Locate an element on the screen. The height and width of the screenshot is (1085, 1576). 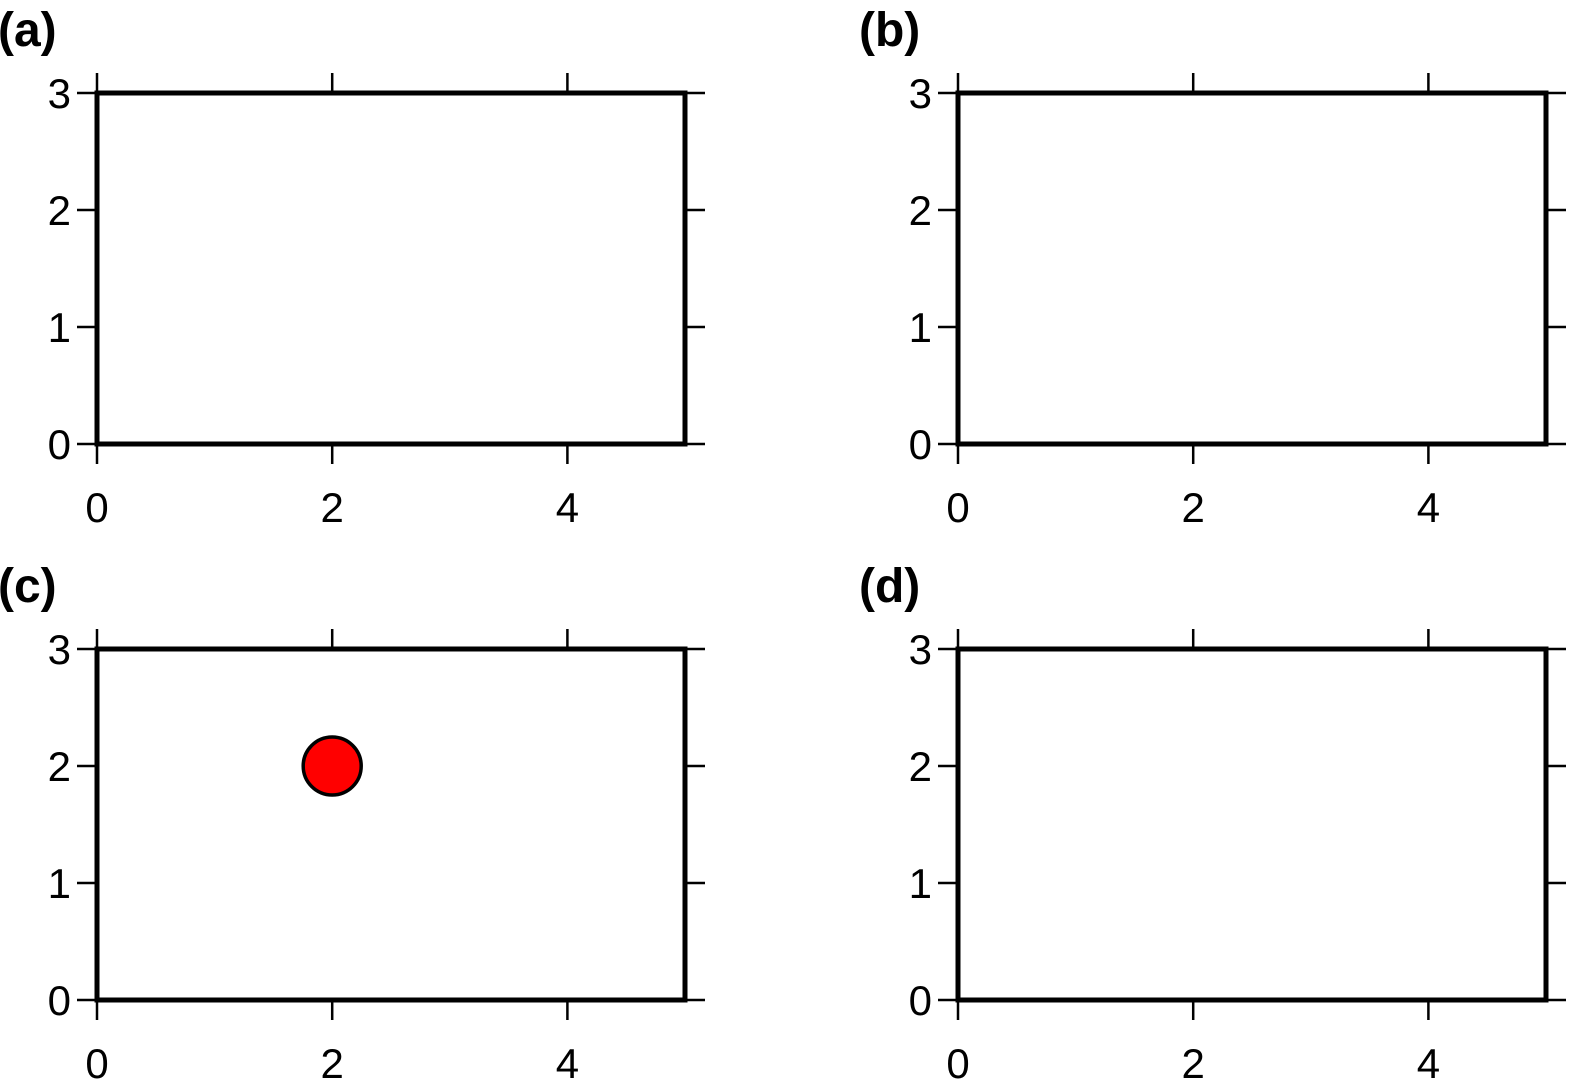
panel-label: (c) is located at coordinates (28, 586).